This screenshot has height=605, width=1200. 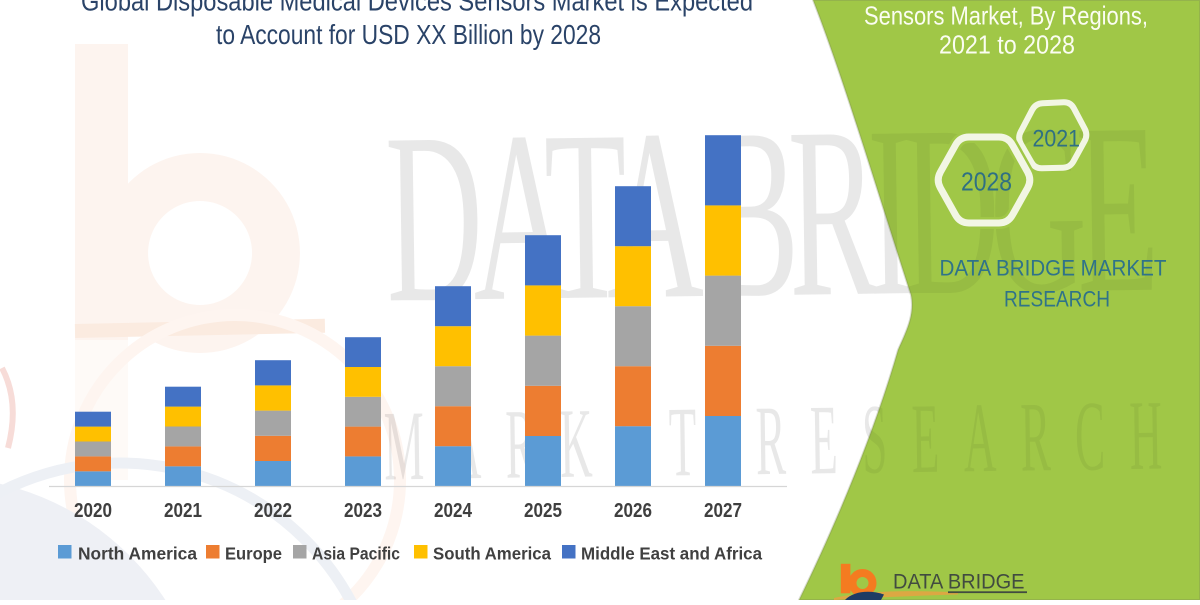 What do you see at coordinates (1053, 267) in the screenshot?
I see `svg-text: DATA BRIDGE MARKET` at bounding box center [1053, 267].